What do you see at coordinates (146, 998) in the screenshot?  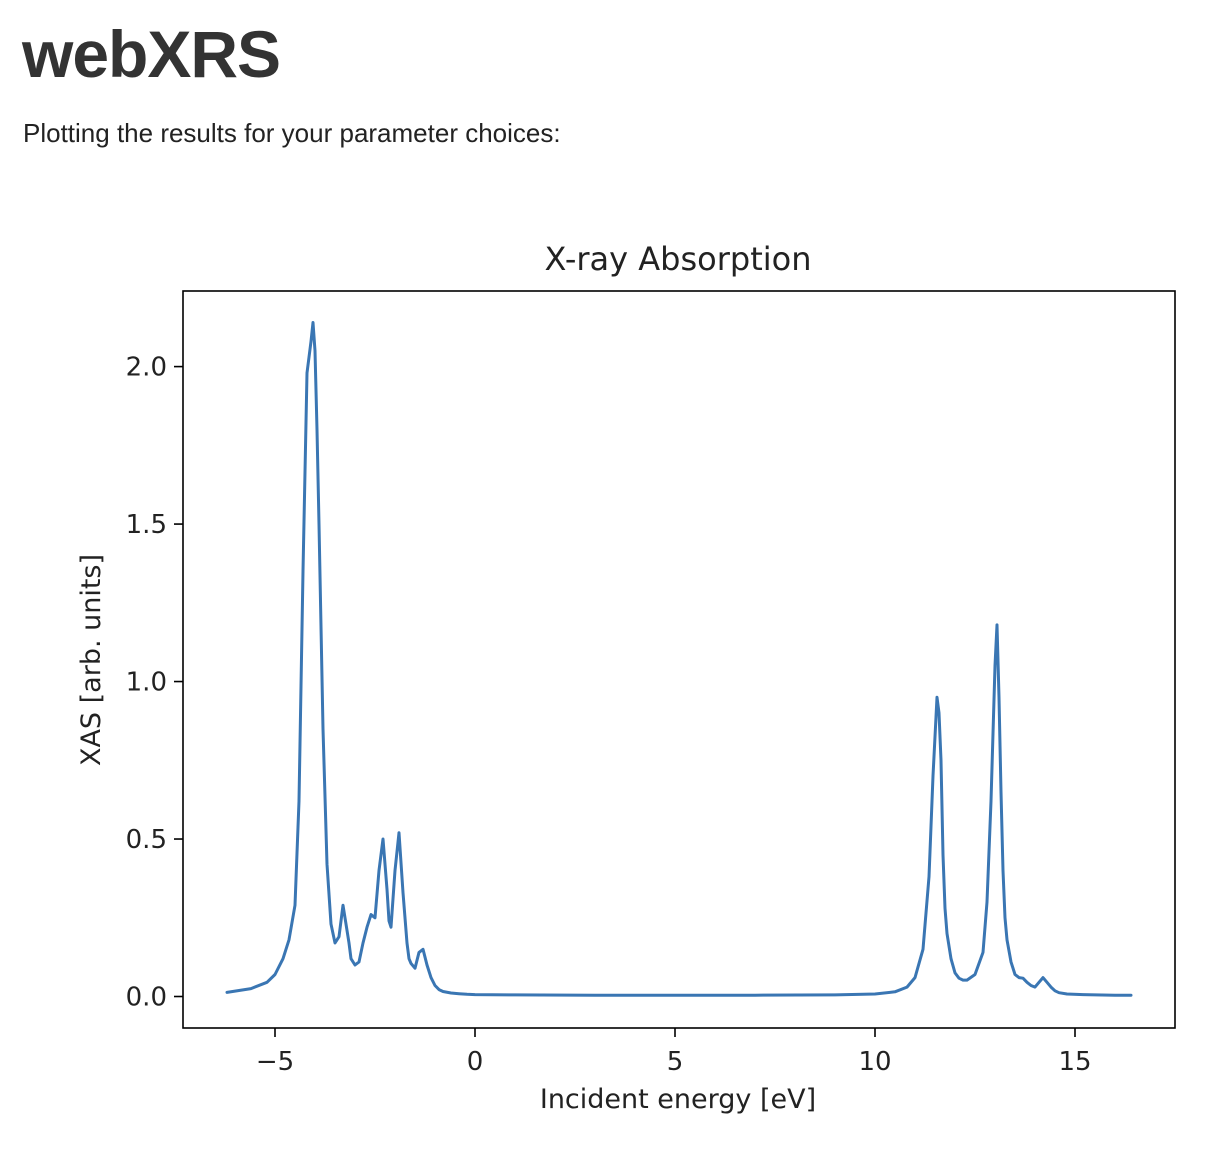 I see `y-tick-label: 0.0` at bounding box center [146, 998].